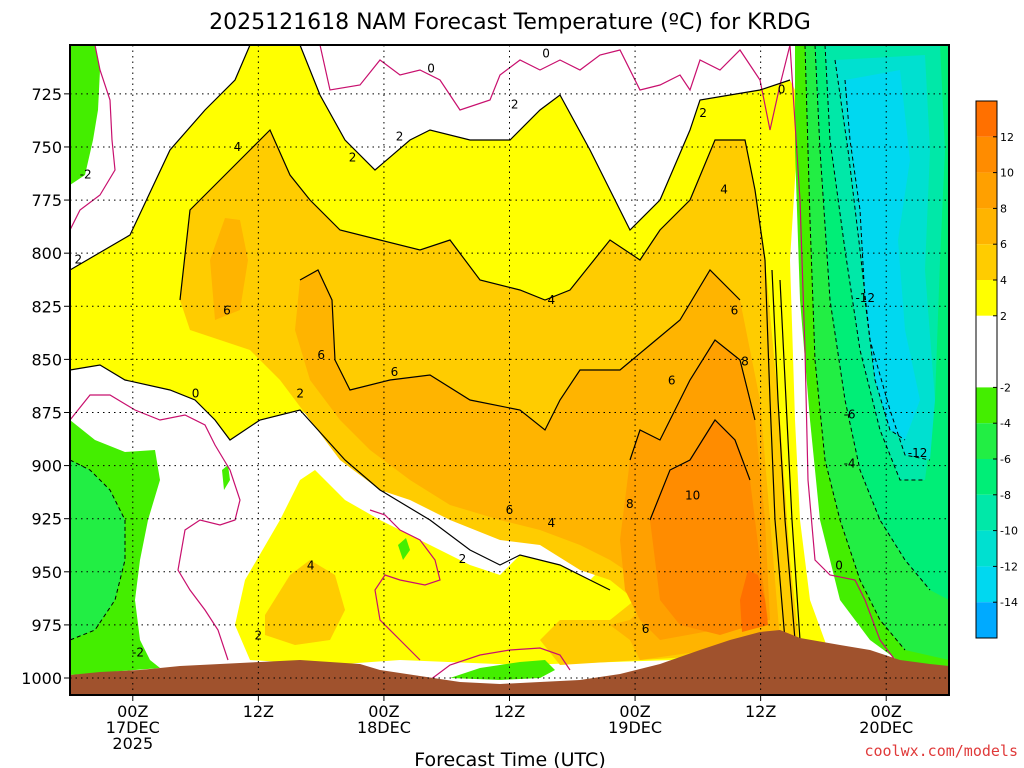  Describe the element at coordinates (850, 463) in the screenshot. I see `contour-label: -4` at that location.